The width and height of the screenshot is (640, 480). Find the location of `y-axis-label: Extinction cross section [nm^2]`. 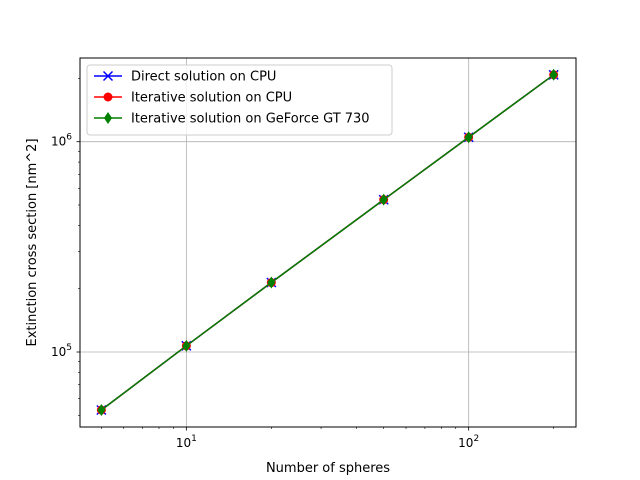

y-axis-label: Extinction cross section [nm^2] is located at coordinates (32, 242).